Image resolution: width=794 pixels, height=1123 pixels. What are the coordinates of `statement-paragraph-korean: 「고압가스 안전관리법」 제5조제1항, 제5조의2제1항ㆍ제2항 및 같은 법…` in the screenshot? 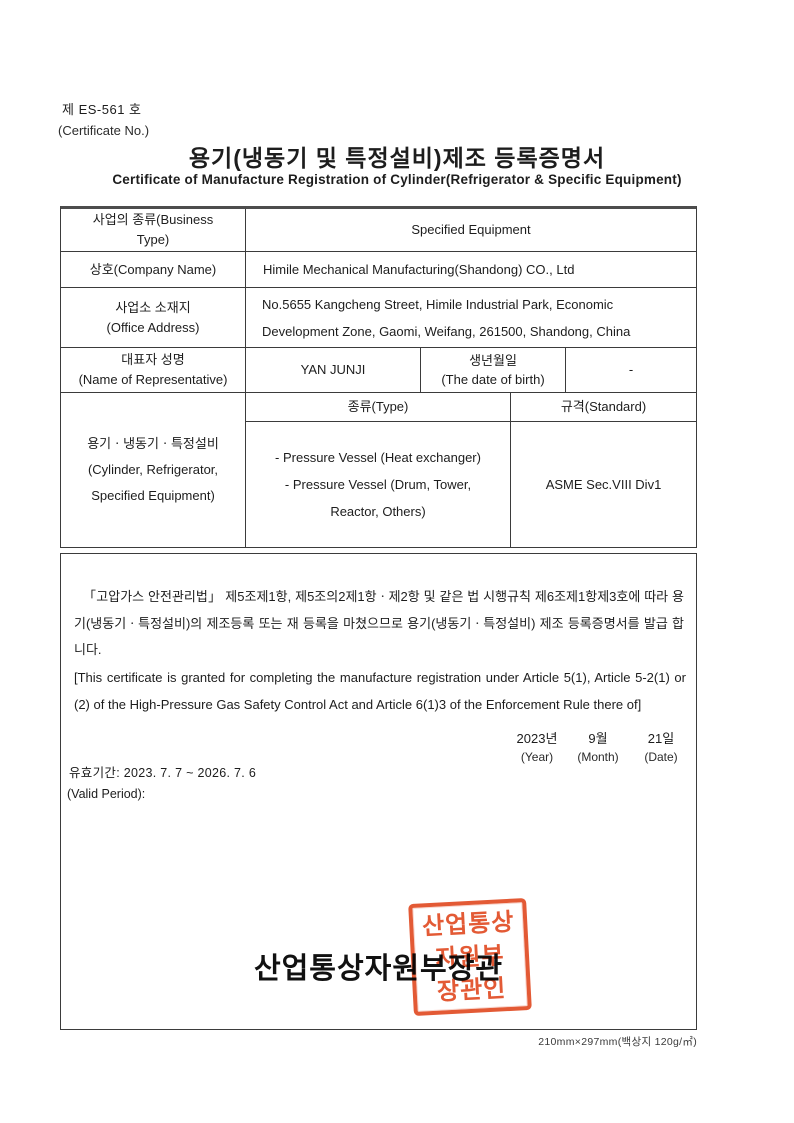 It's located at (379, 623).